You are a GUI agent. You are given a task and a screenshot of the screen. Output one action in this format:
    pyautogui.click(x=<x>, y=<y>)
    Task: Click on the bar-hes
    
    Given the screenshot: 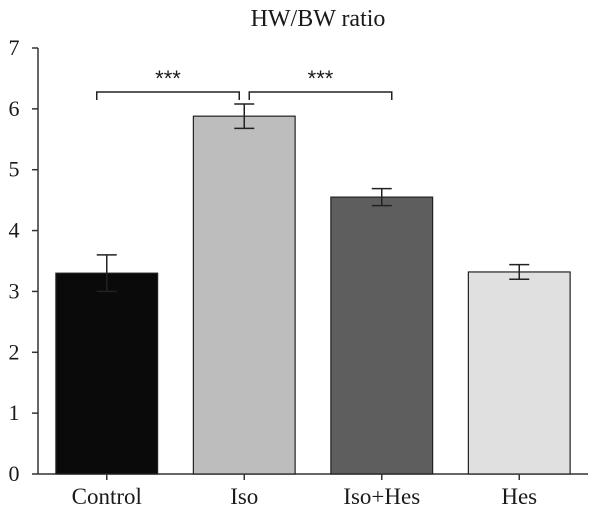 What is the action you would take?
    pyautogui.click(x=519, y=373)
    